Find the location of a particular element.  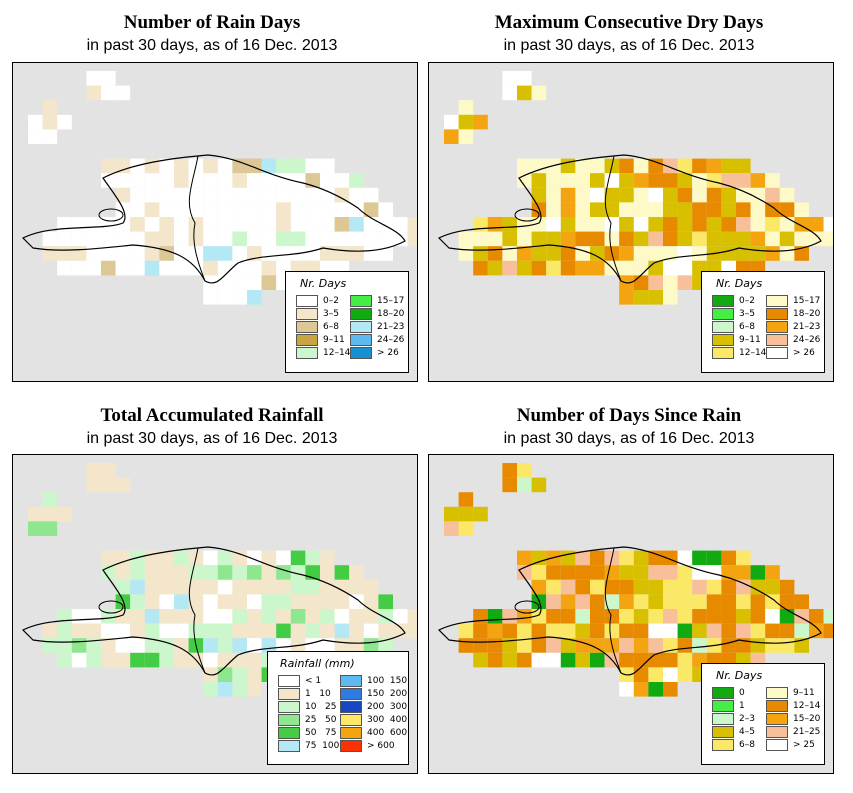

coastline is located at coordinates (629, 611).